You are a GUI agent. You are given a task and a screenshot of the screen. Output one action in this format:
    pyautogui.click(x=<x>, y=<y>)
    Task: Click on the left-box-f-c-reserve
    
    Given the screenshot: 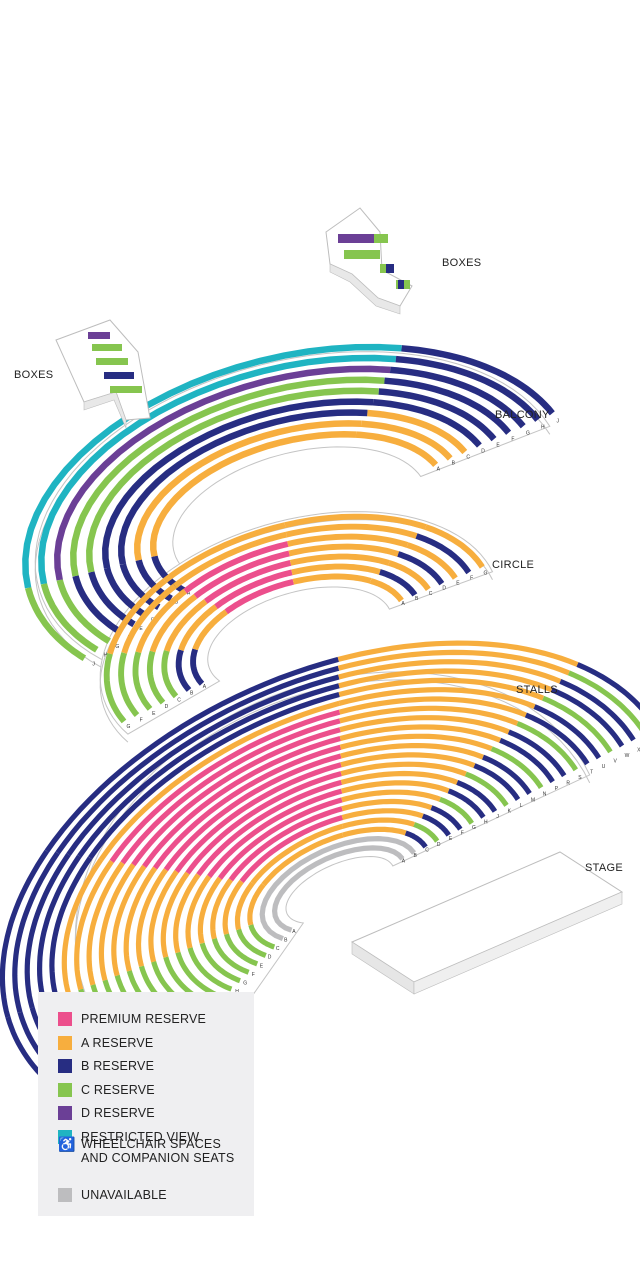 What is the action you would take?
    pyautogui.click(x=112, y=361)
    